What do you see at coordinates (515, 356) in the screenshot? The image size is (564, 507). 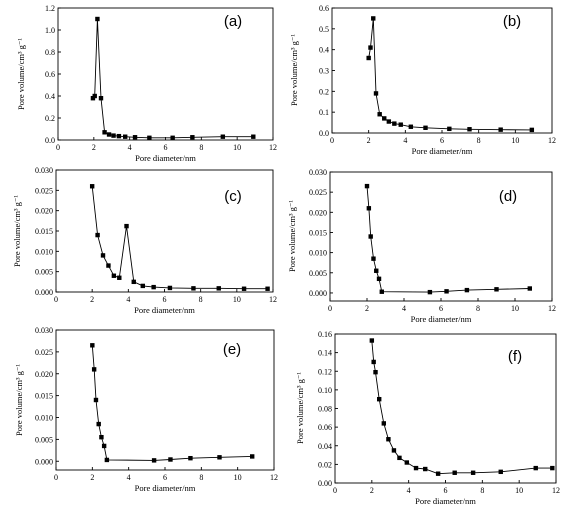 I see `panel-label: (f)` at bounding box center [515, 356].